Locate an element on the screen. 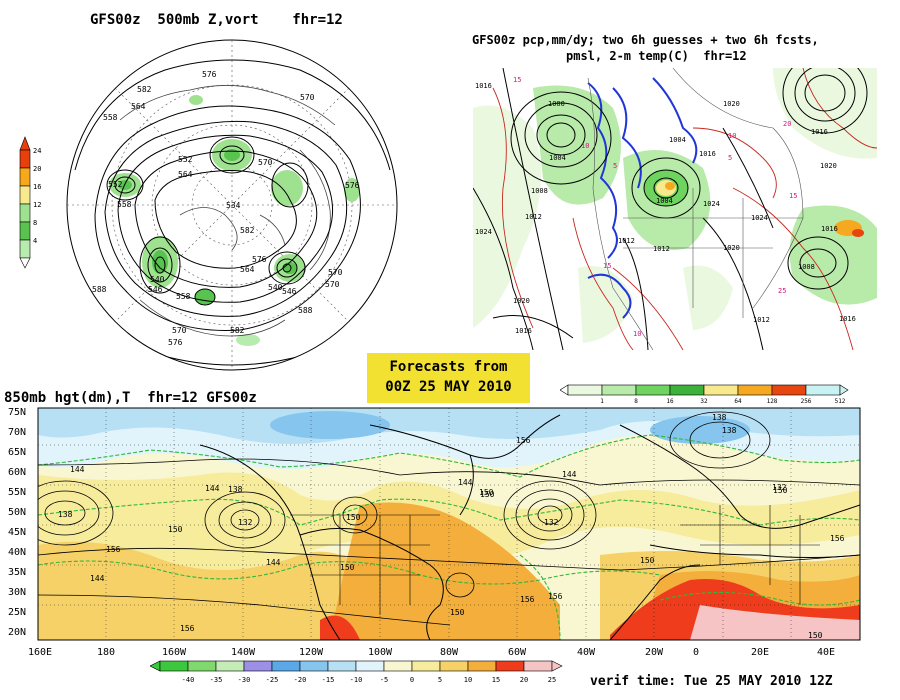 Image resolution: width=900 pixels, height=700 pixels. colorbar-tick: -15 is located at coordinates (328, 680).